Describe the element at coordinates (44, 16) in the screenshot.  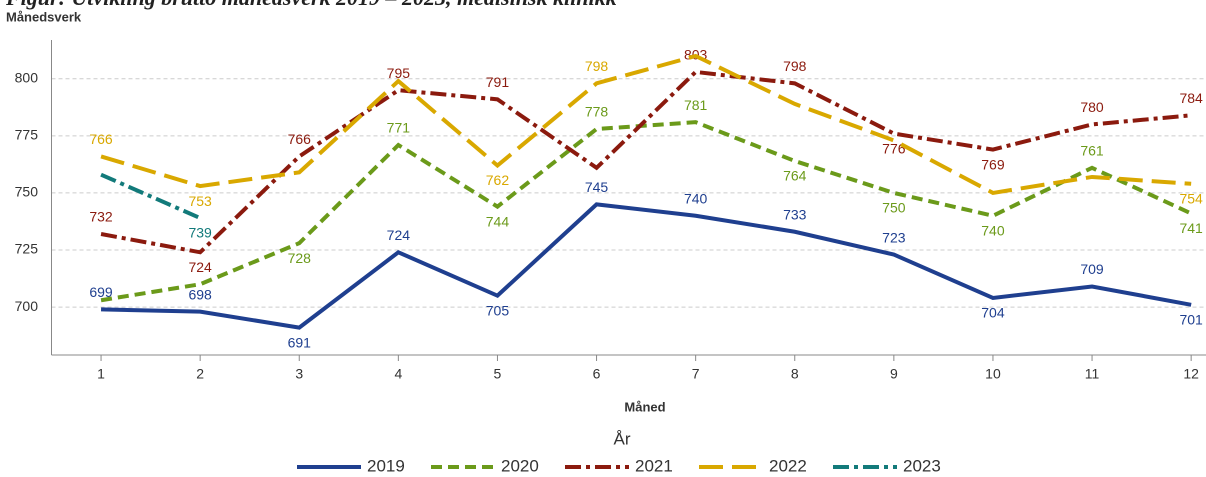
I see `y-axis-label: Månedsverk` at that location.